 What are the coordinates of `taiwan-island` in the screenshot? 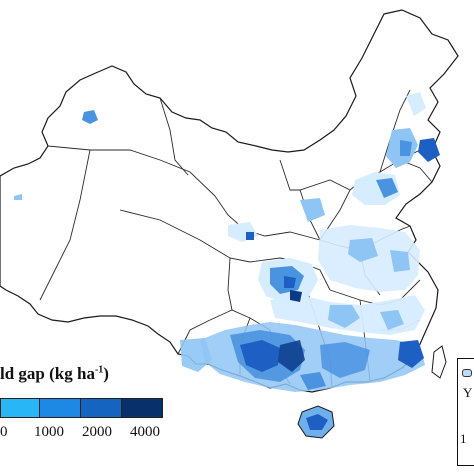 It's located at (439, 362).